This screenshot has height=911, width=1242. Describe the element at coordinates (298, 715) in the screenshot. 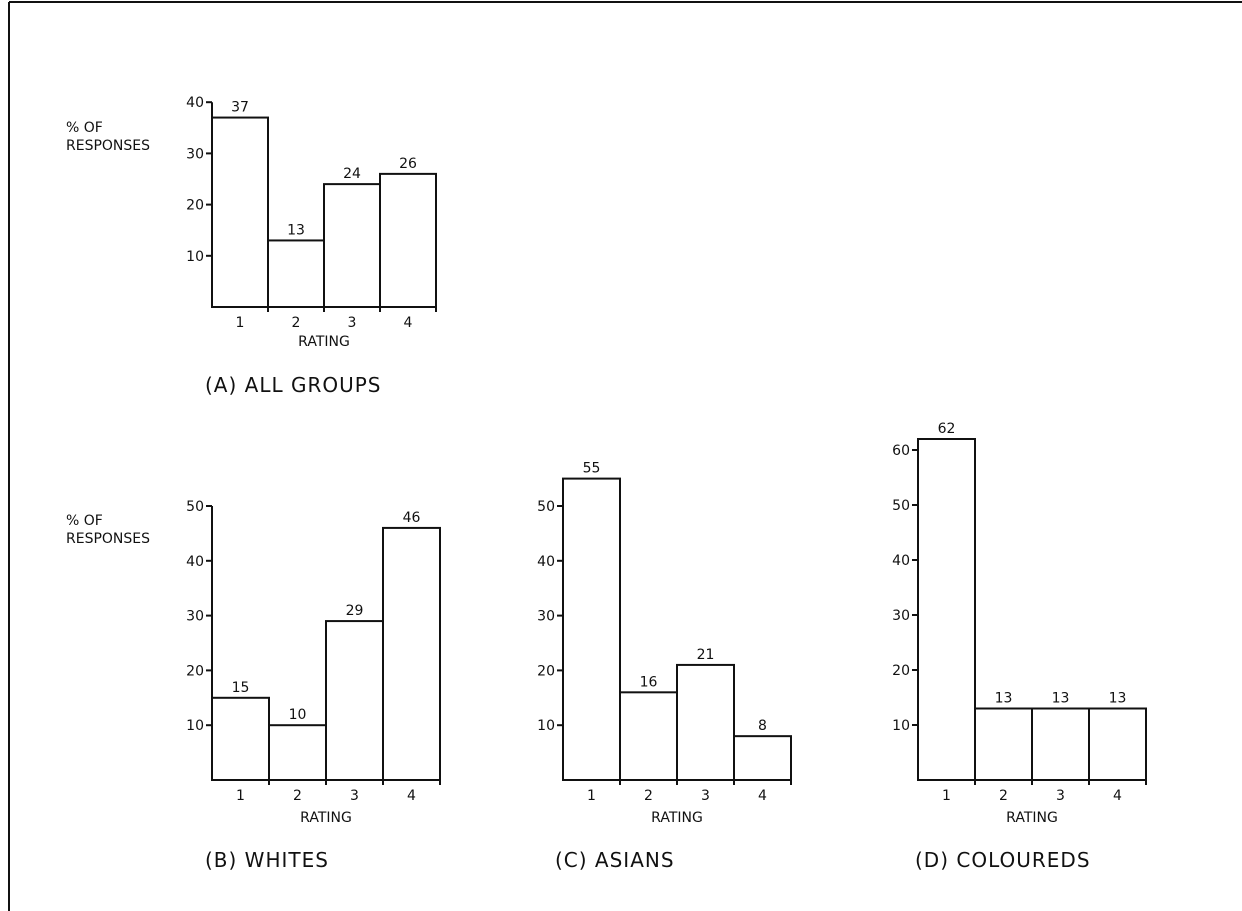

I see `whites-value-label: 10` at that location.